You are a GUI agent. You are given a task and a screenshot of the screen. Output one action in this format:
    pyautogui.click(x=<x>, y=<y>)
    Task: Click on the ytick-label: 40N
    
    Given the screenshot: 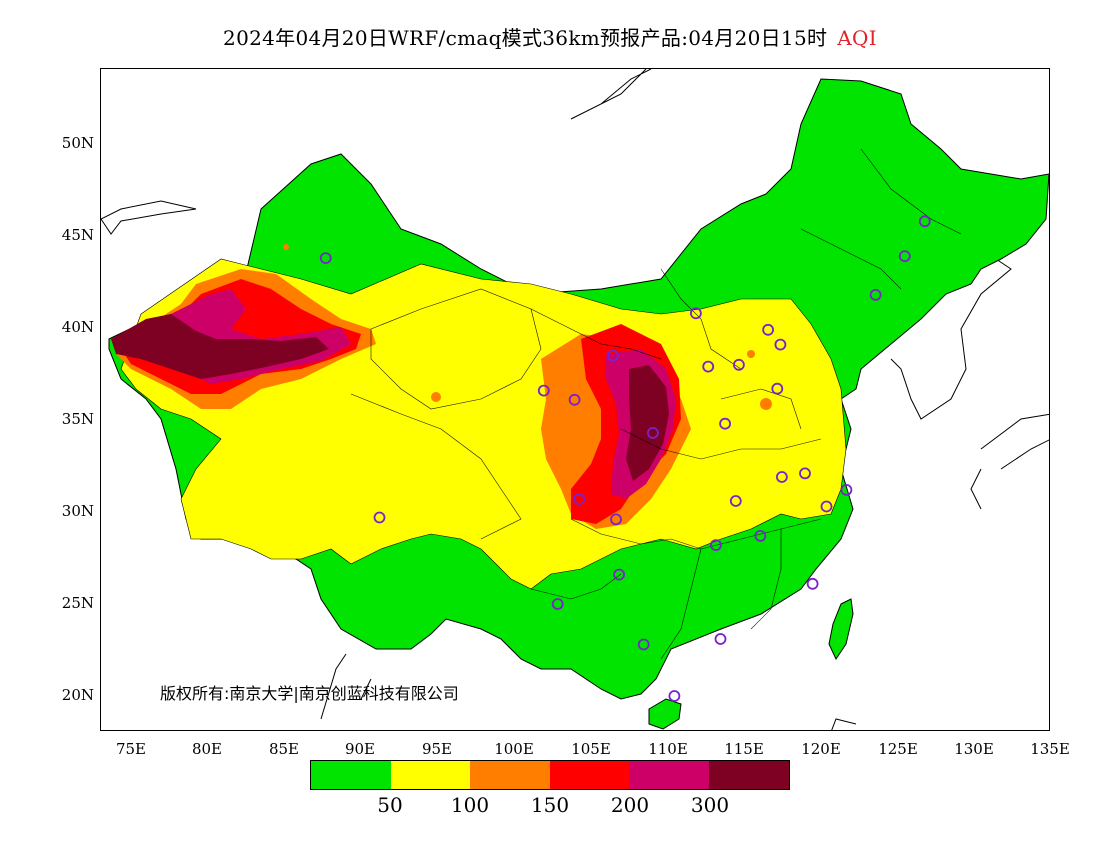 What is the action you would take?
    pyautogui.click(x=77, y=327)
    